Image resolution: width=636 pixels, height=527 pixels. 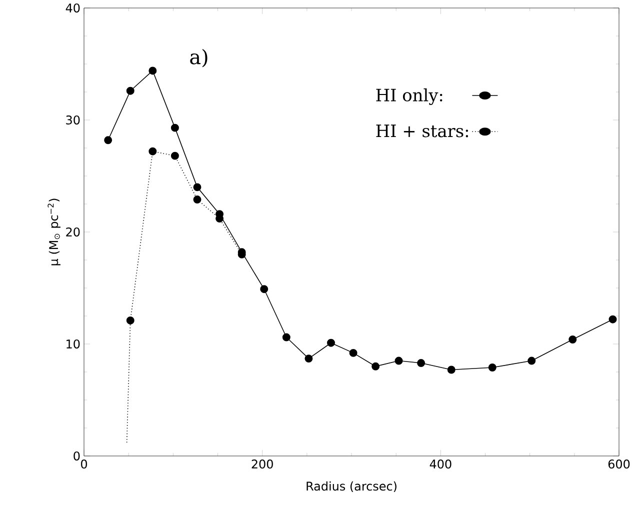 I want to click on y-tick-label: 0, so click(x=77, y=456).